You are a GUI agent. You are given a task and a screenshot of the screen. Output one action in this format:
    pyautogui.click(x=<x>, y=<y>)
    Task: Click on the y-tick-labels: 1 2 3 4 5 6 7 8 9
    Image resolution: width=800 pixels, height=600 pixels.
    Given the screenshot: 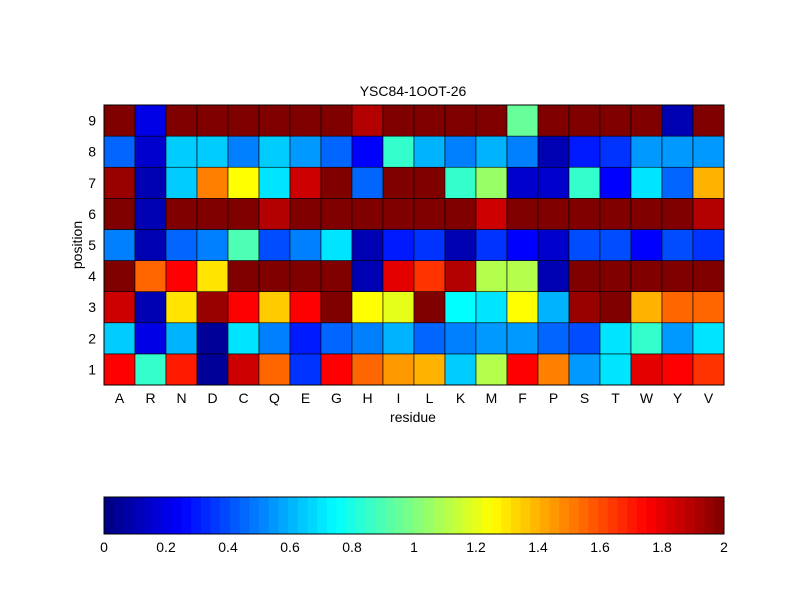 What is the action you would take?
    pyautogui.click(x=92, y=245)
    